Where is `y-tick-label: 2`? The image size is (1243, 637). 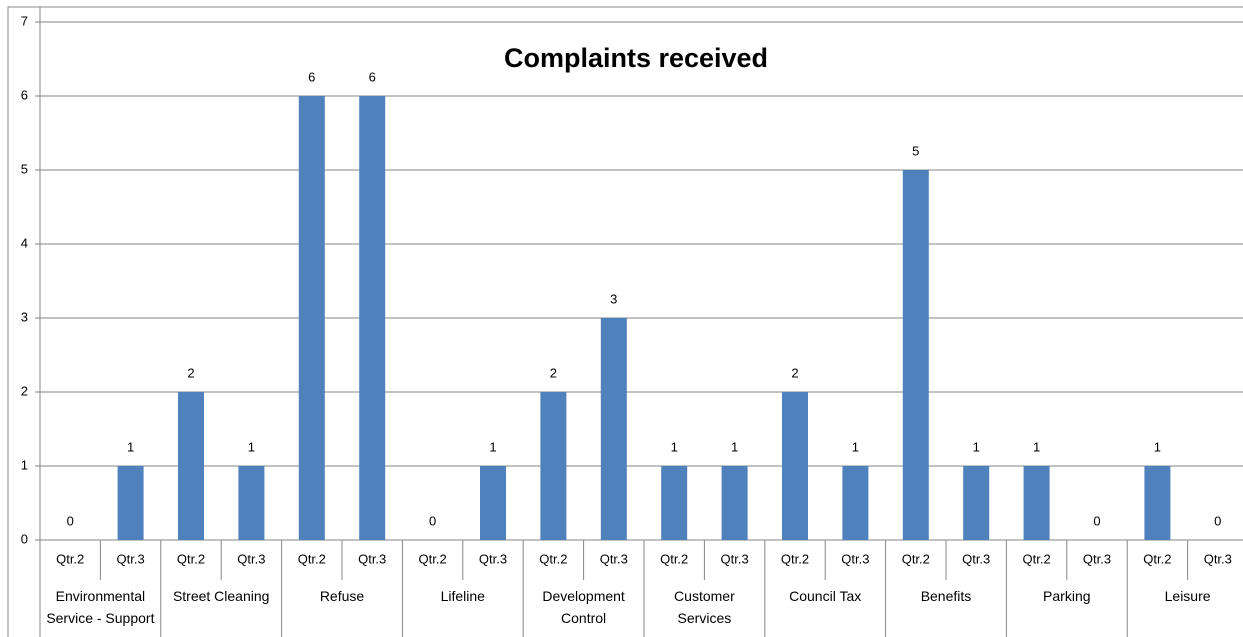 y-tick-label: 2 is located at coordinates (24, 390).